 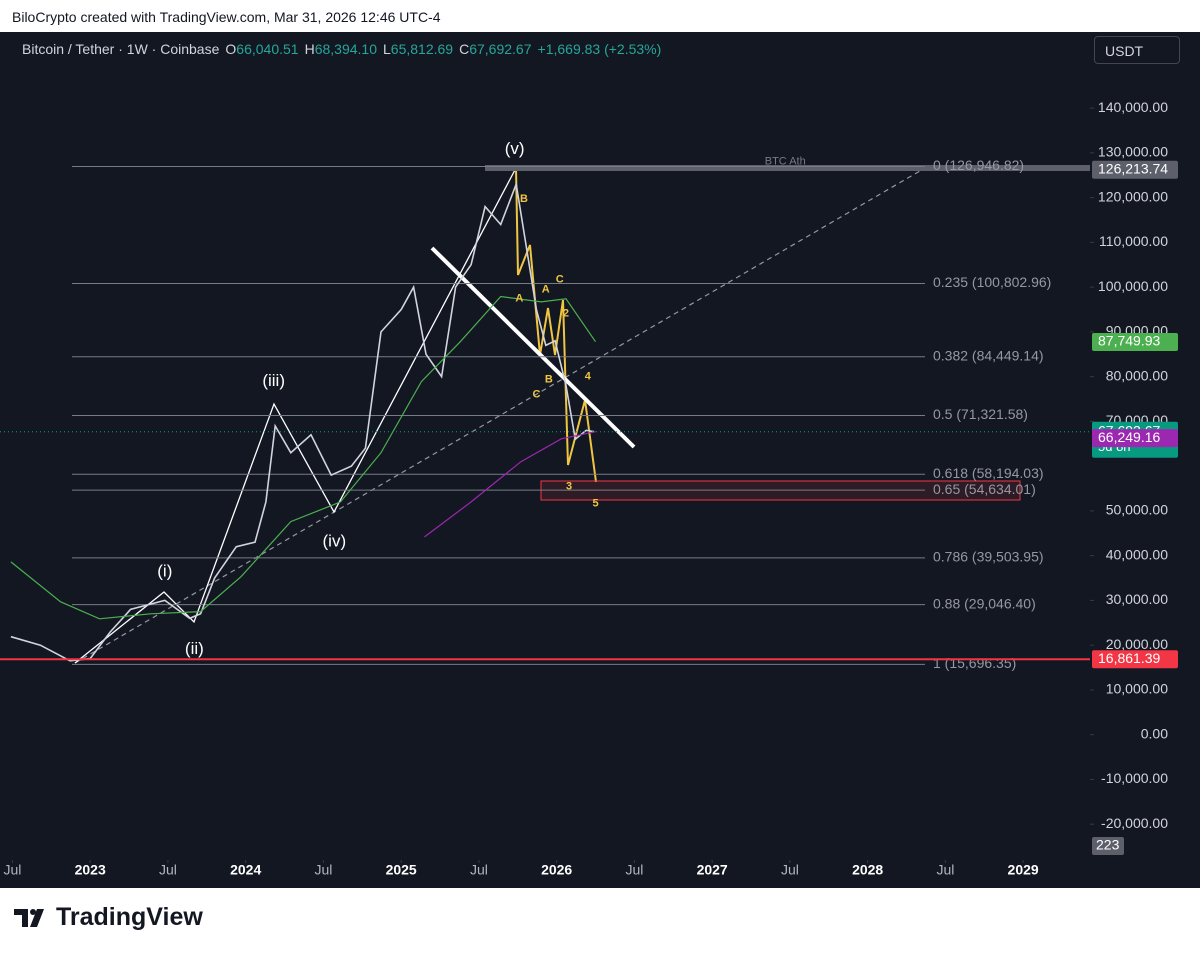 I want to click on fib-label: 0.382 (84,449.14), so click(x=988, y=355).